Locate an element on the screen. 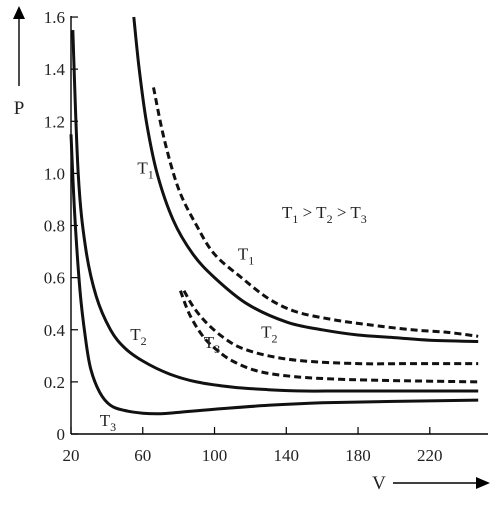 The image size is (499, 505). x-axis-title: V is located at coordinates (379, 483).